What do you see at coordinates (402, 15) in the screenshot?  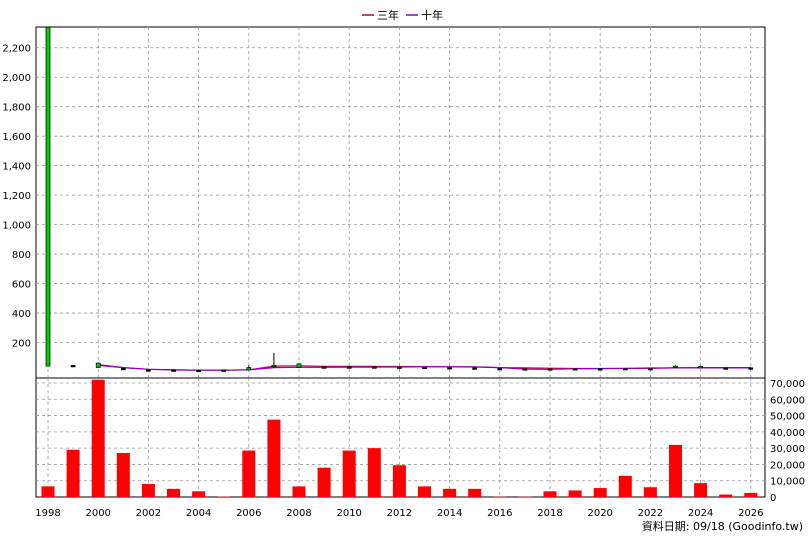 I see `legend: 三年 十年` at bounding box center [402, 15].